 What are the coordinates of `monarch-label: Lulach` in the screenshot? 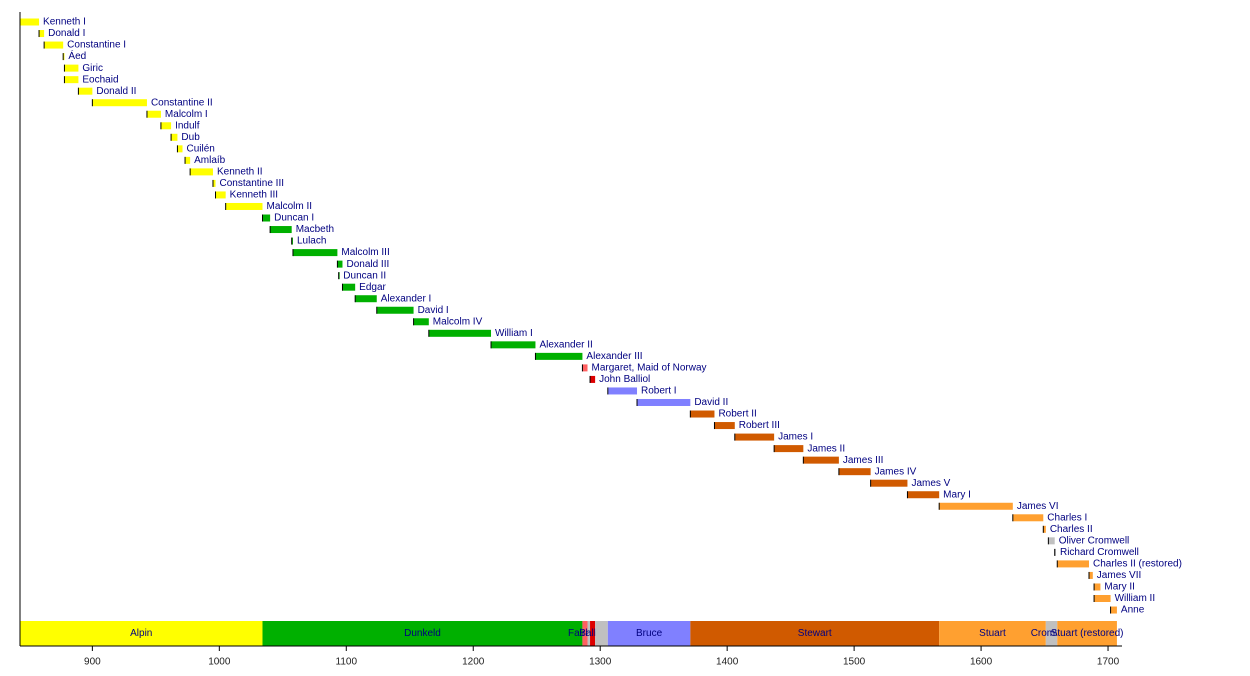 It's located at (311, 241).